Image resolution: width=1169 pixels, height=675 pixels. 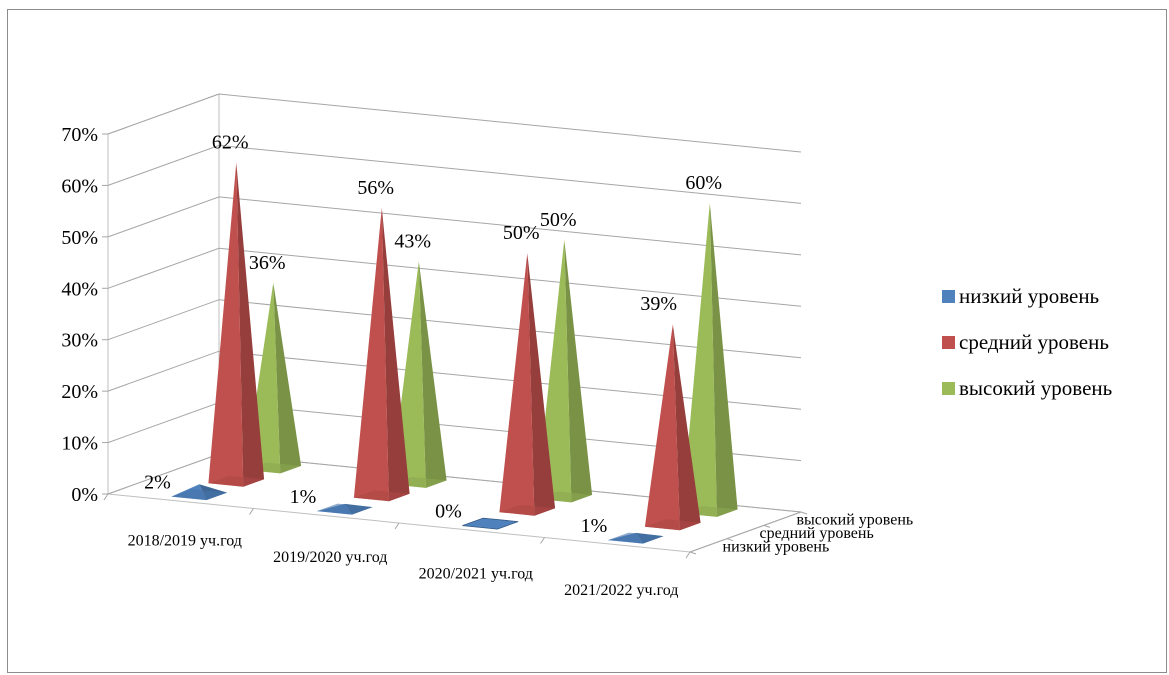 I want to click on category-label: 2018/2019 уч.год, so click(x=185, y=540).